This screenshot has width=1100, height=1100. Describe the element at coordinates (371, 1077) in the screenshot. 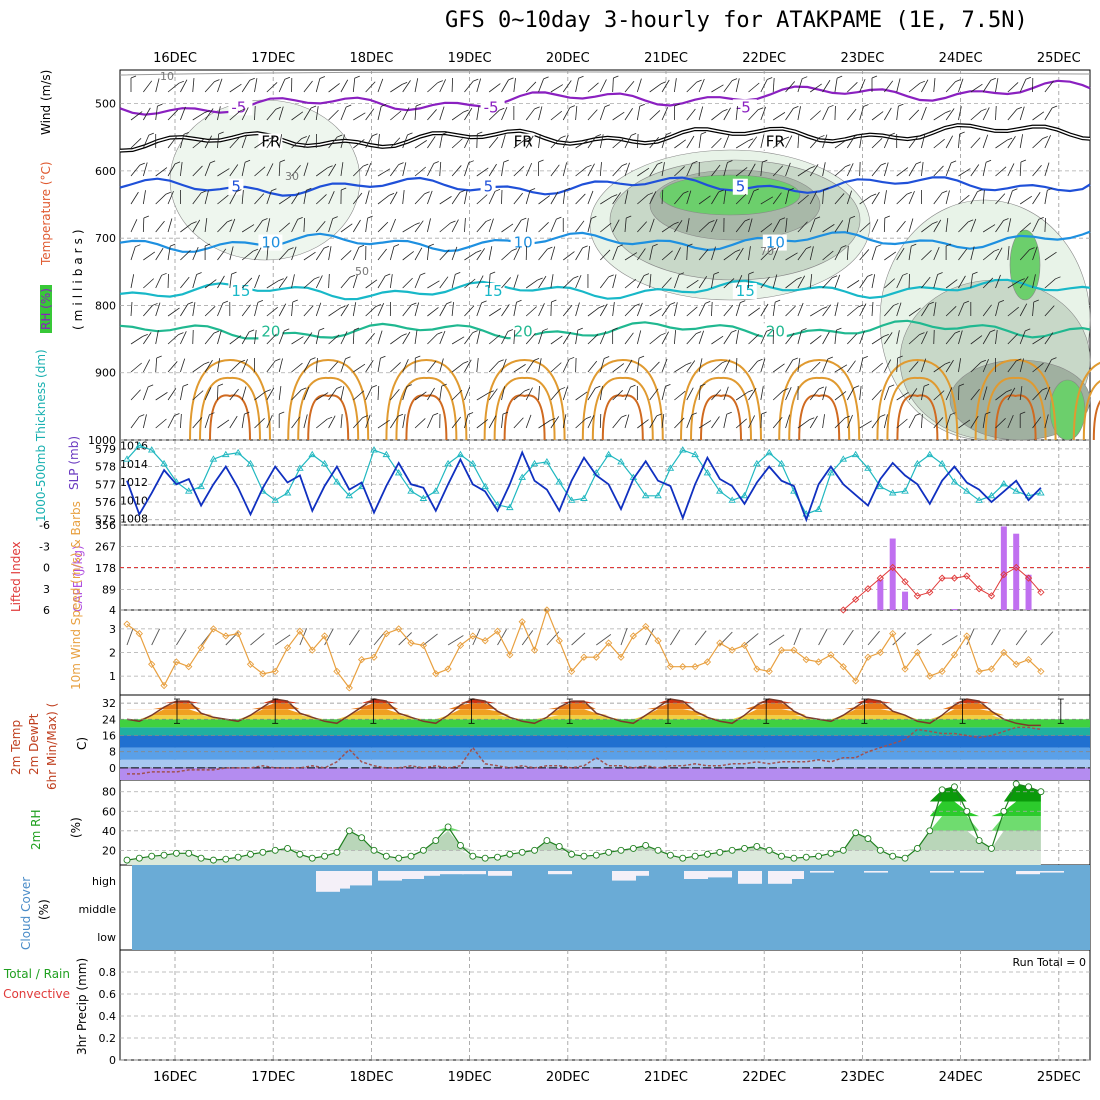

I see `date-label-bottom: 18DEC` at that location.